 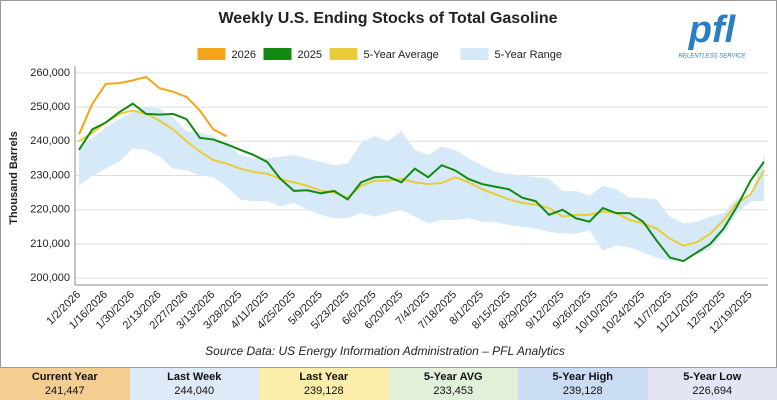 I want to click on summary-value: 233,453, so click(x=453, y=391).